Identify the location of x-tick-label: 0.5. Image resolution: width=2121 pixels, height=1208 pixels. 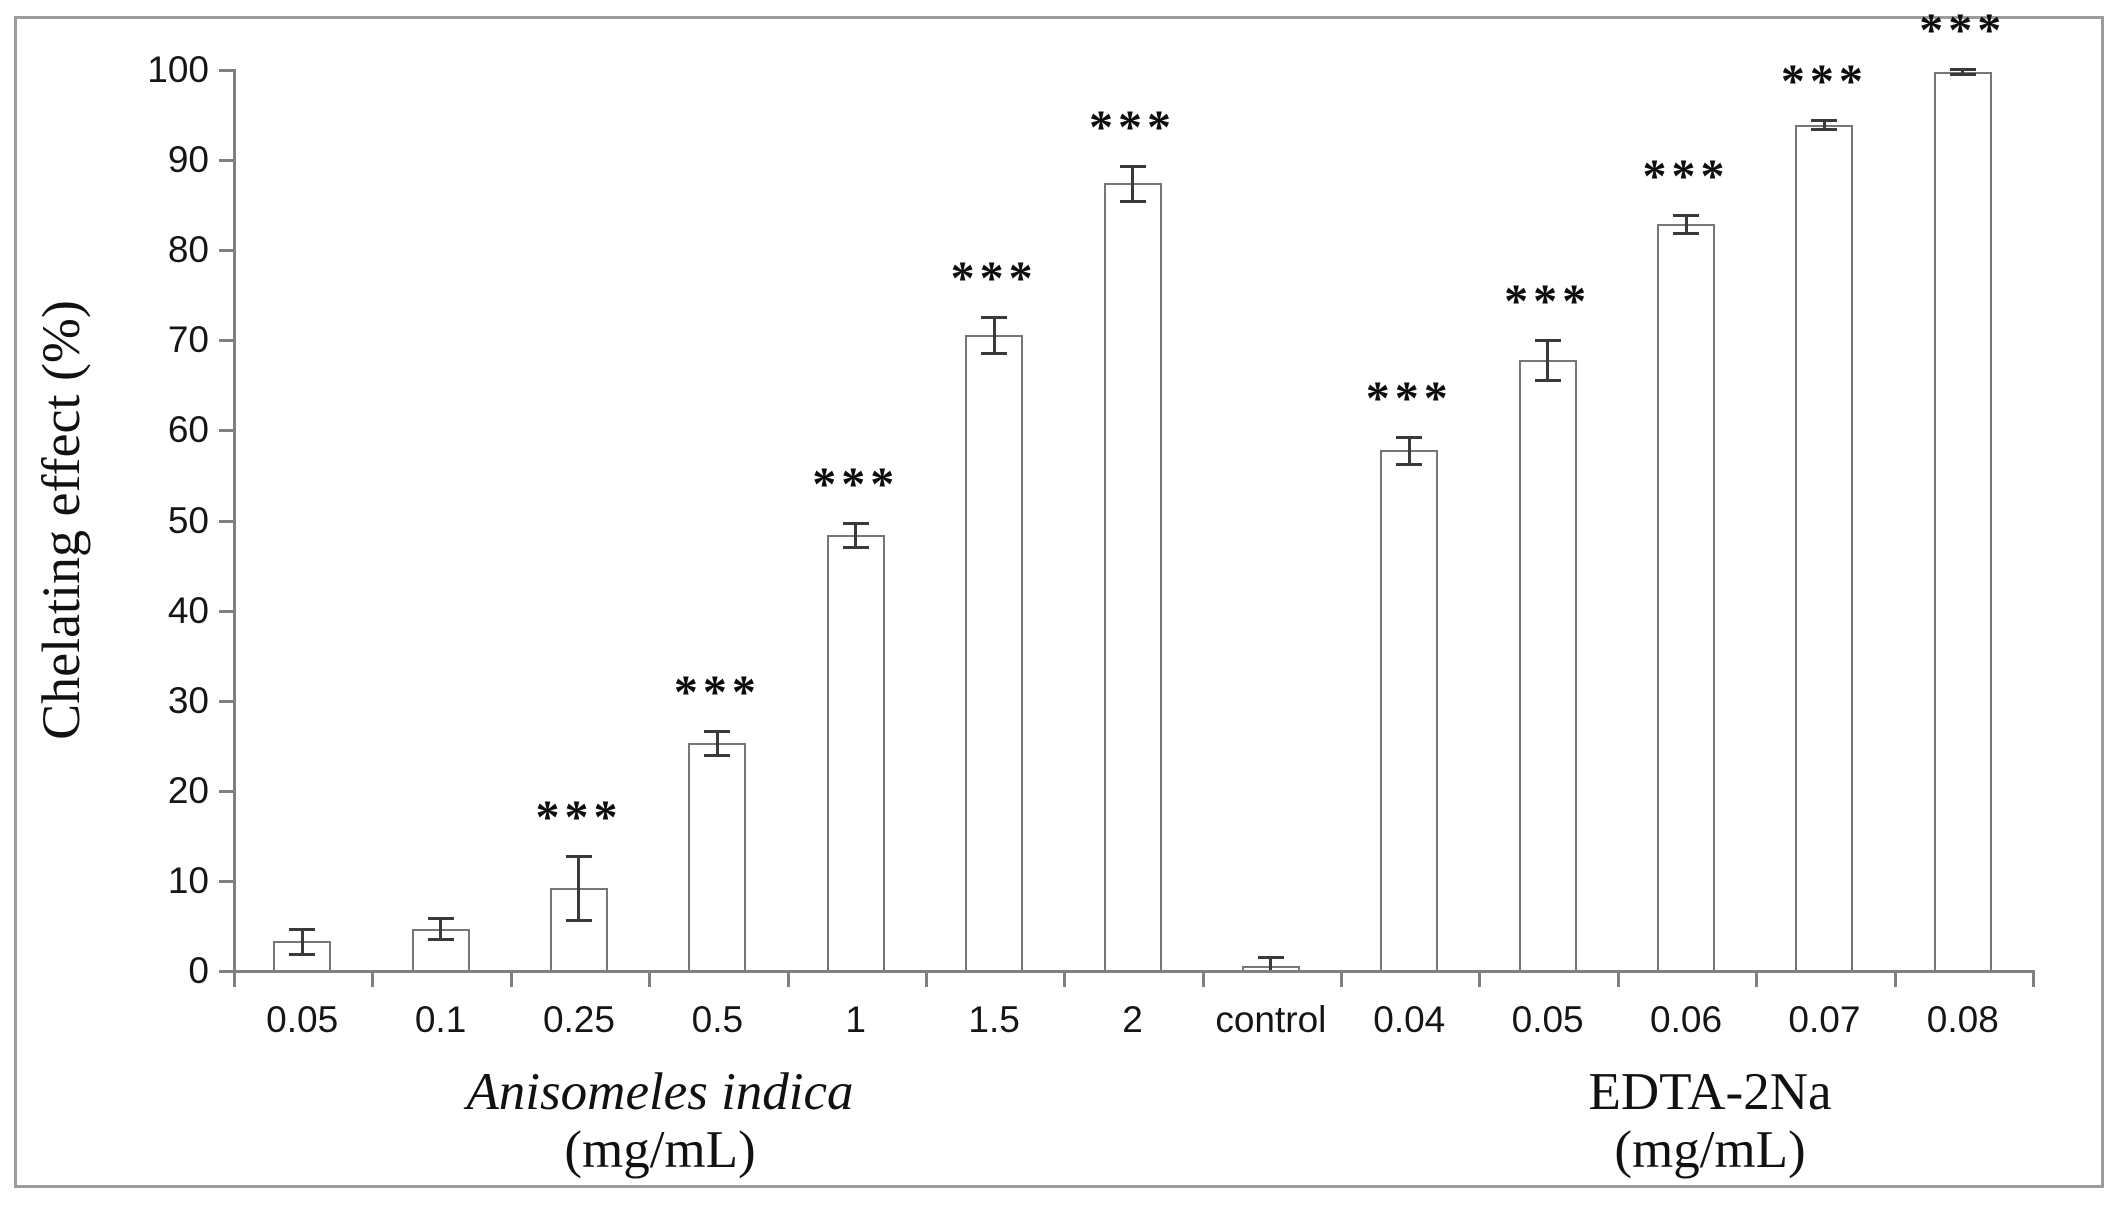
(717, 1019).